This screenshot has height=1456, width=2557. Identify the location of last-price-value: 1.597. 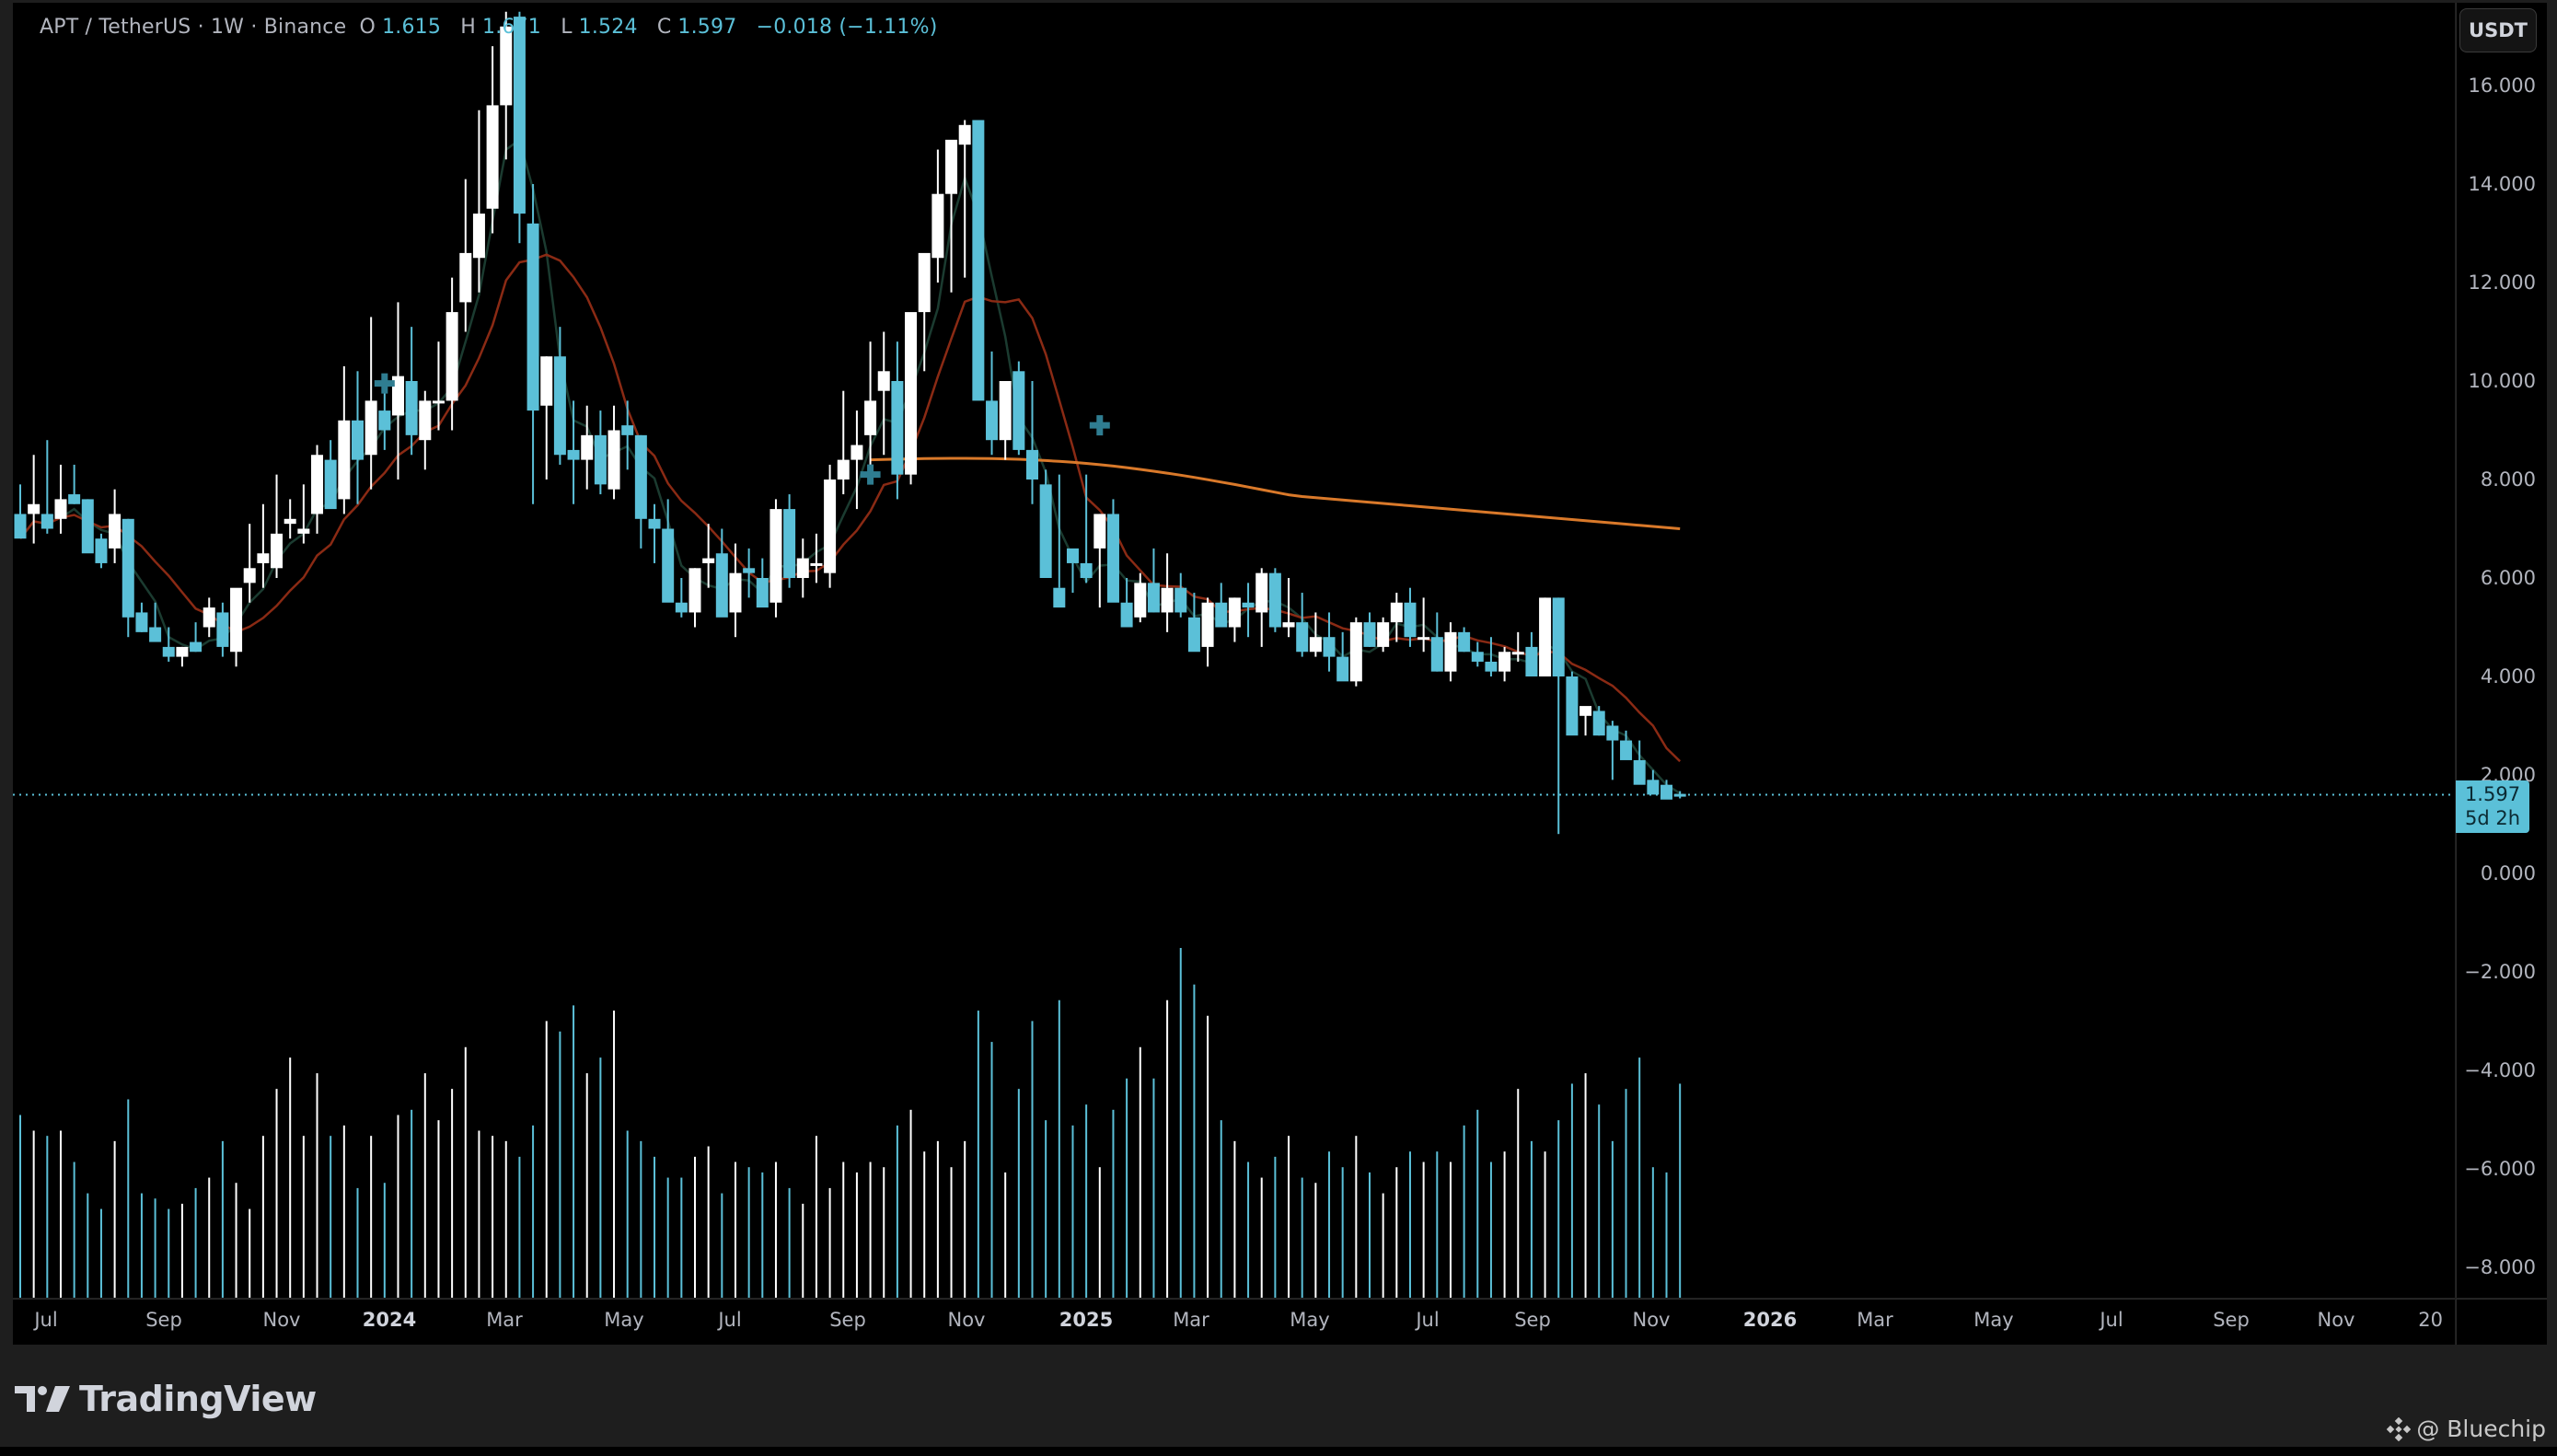
(2492, 794).